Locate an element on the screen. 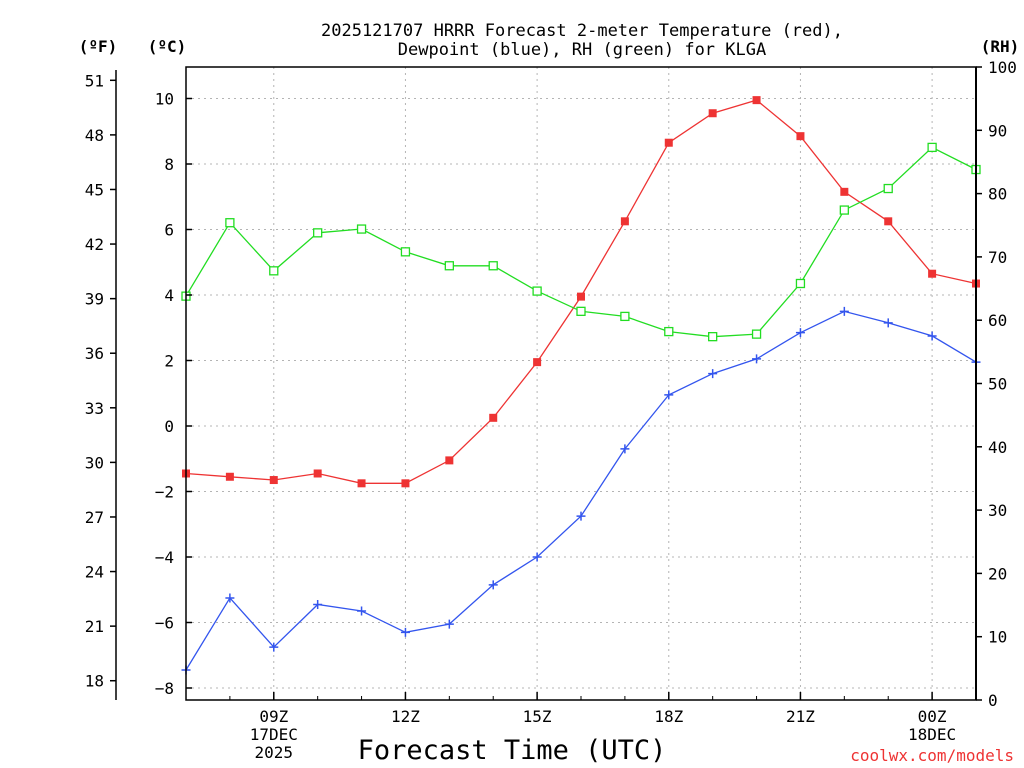 This screenshot has width=1024, height=768. fahrenheit-tick-label: 45 is located at coordinates (94, 189).